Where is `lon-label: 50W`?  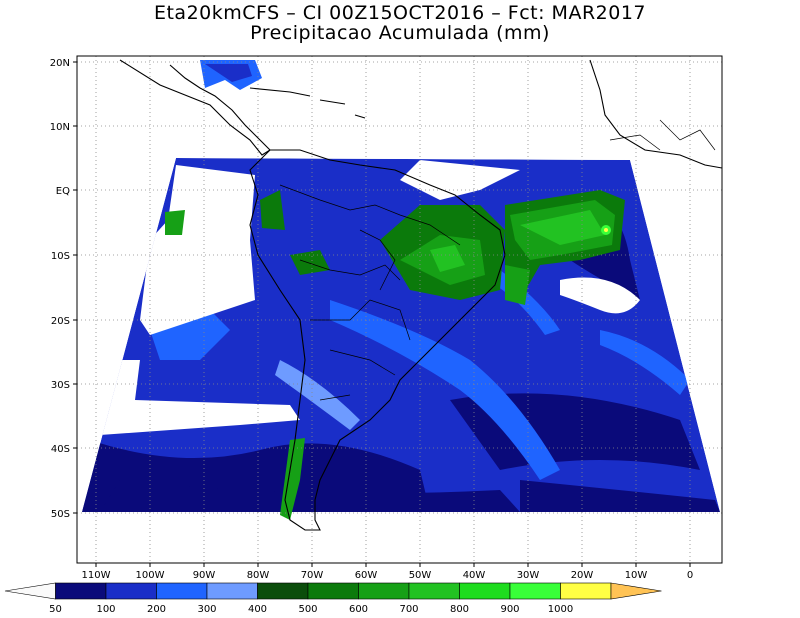 lon-label: 50W is located at coordinates (420, 575).